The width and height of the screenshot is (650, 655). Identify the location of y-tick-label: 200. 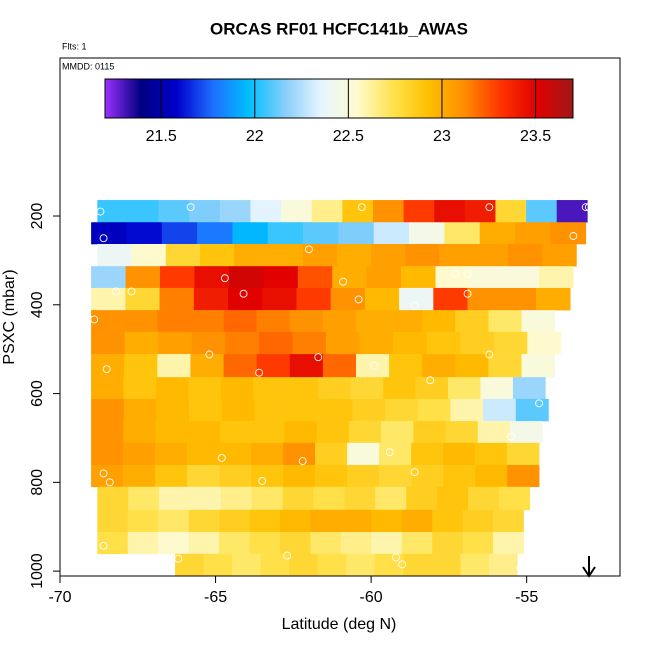
(37, 216).